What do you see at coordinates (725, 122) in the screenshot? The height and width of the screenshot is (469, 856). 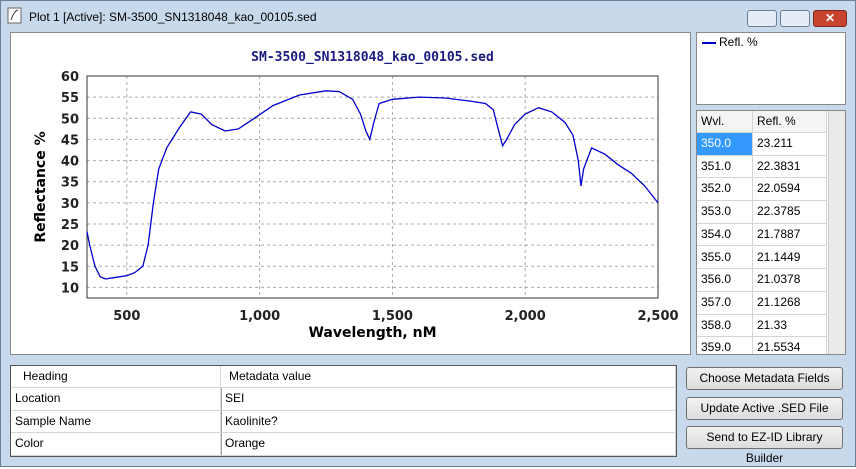 I see `column-header: Wvl.` at bounding box center [725, 122].